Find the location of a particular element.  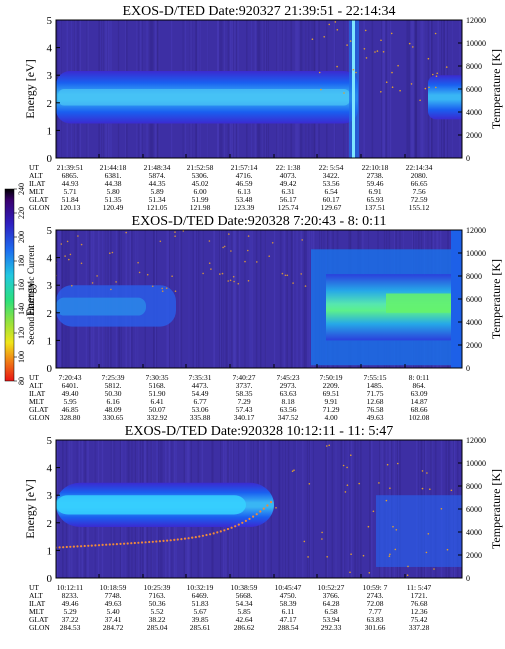

y-tick-label: 3 is located at coordinates (50, 76).